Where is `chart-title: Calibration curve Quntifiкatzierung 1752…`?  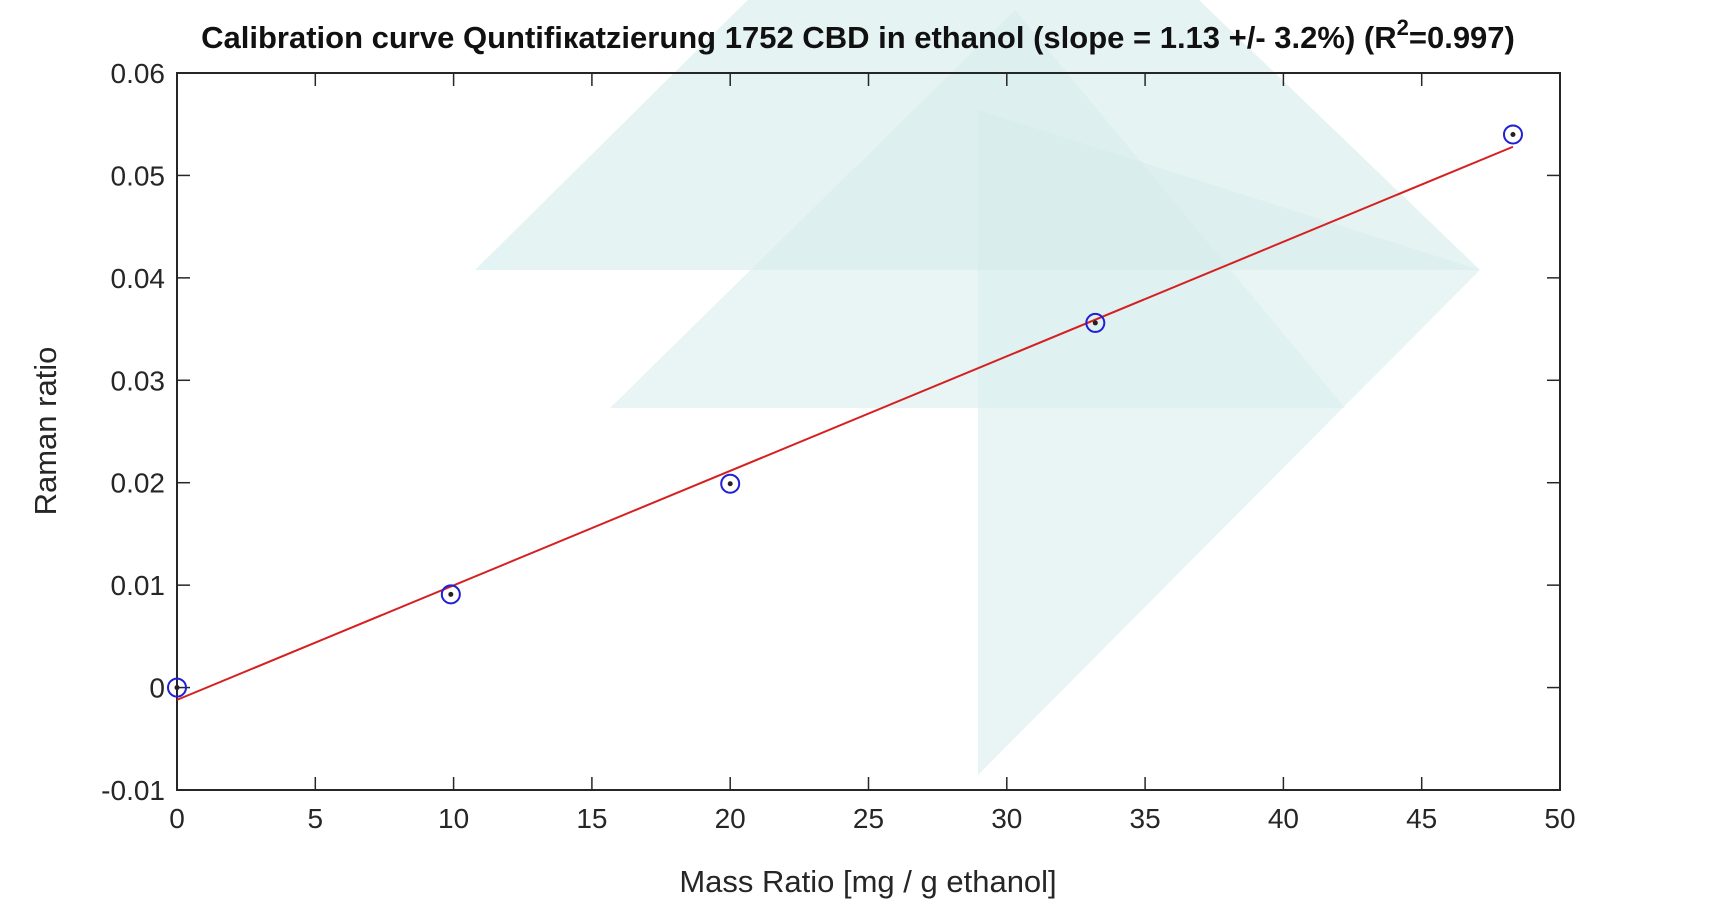
chart-title: Calibration curve Quntifiкatzierung 1752… is located at coordinates (858, 35).